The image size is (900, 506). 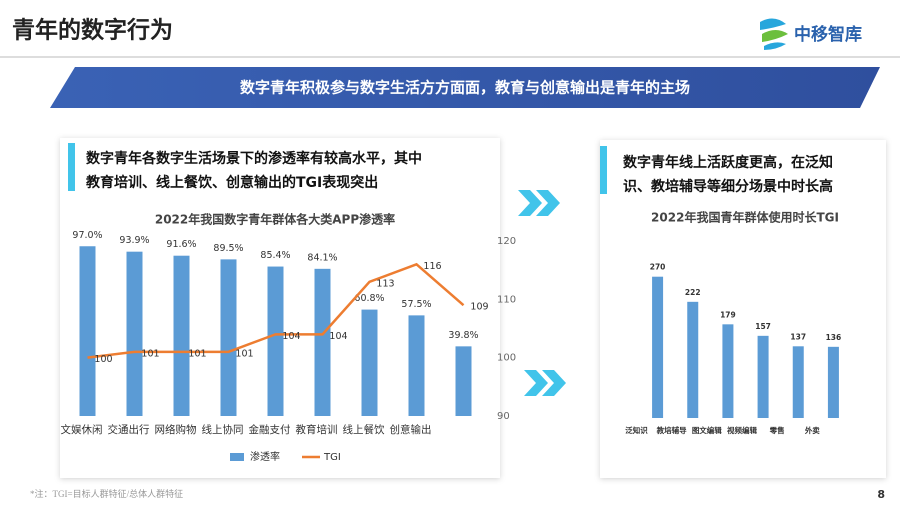 What do you see at coordinates (134, 240) in the screenshot?
I see `data-label: 93.9%` at bounding box center [134, 240].